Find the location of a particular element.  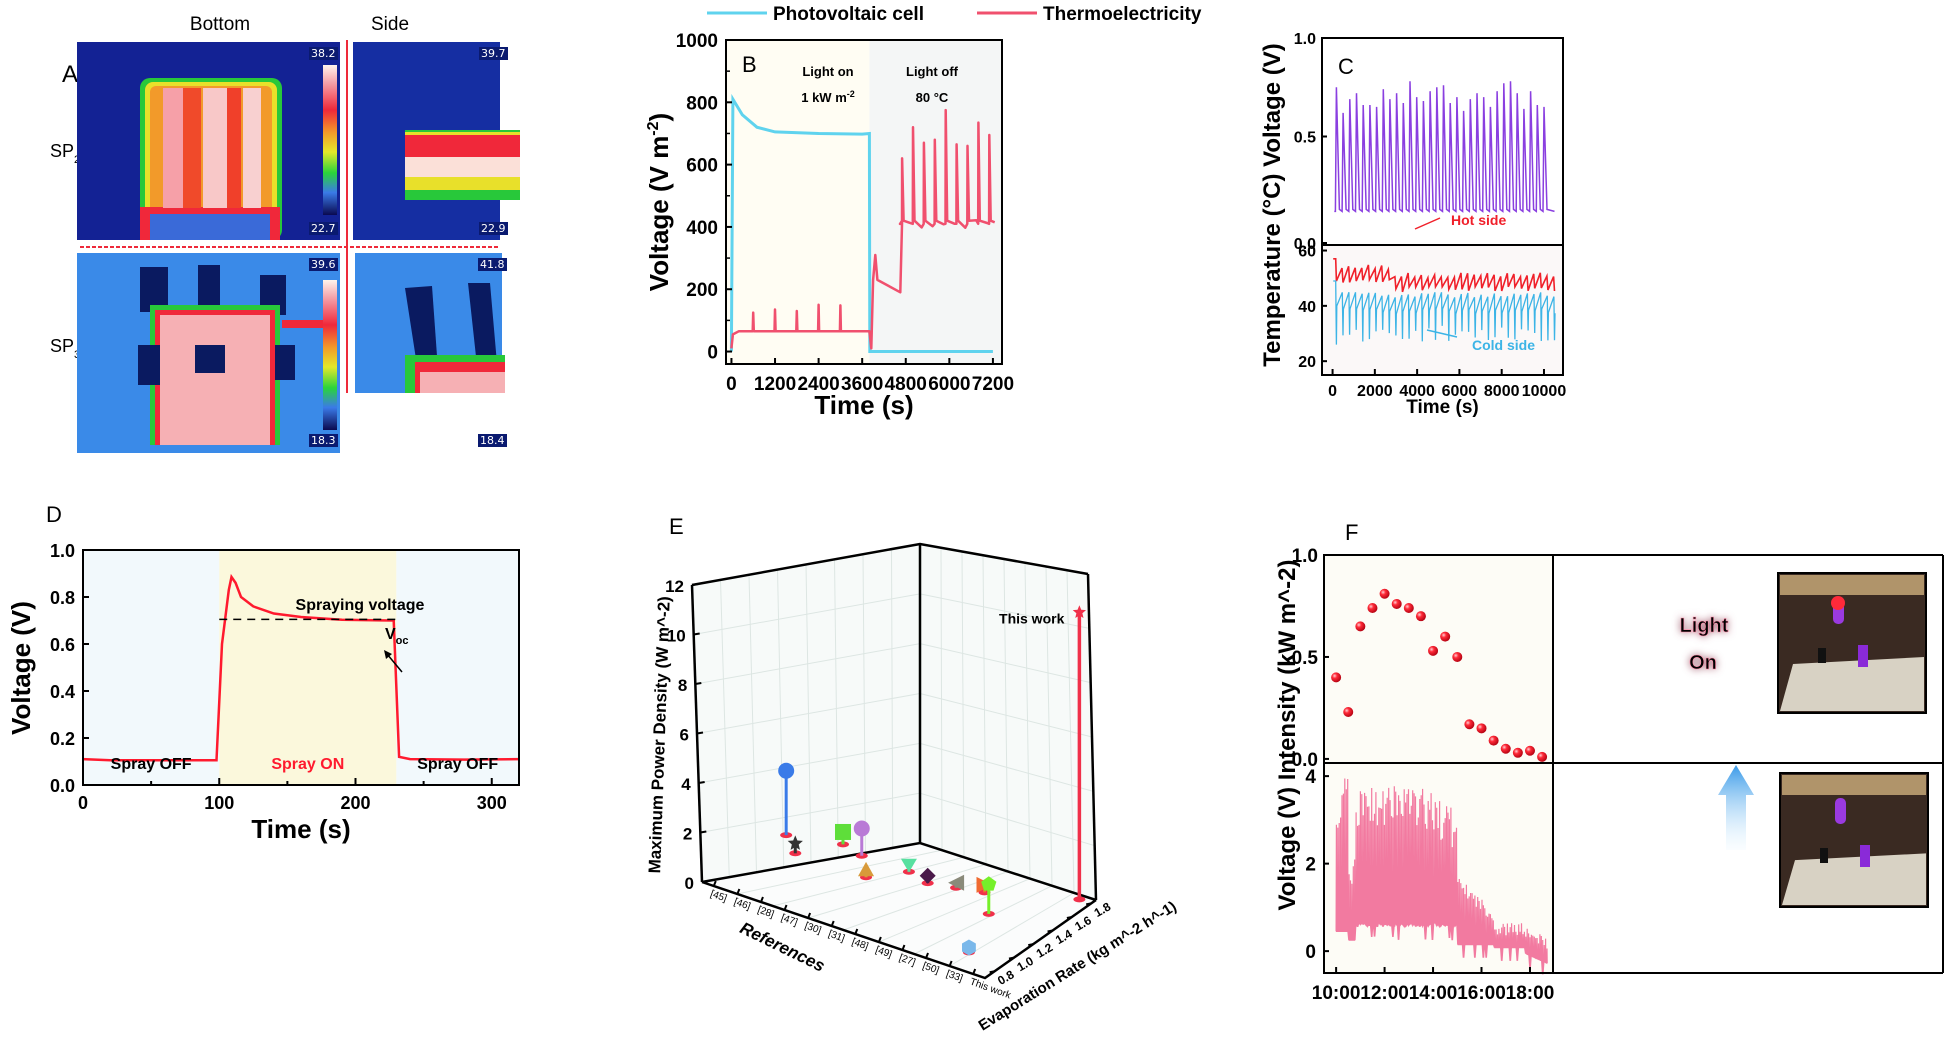

panel-letter-d: D is located at coordinates (54, 514).